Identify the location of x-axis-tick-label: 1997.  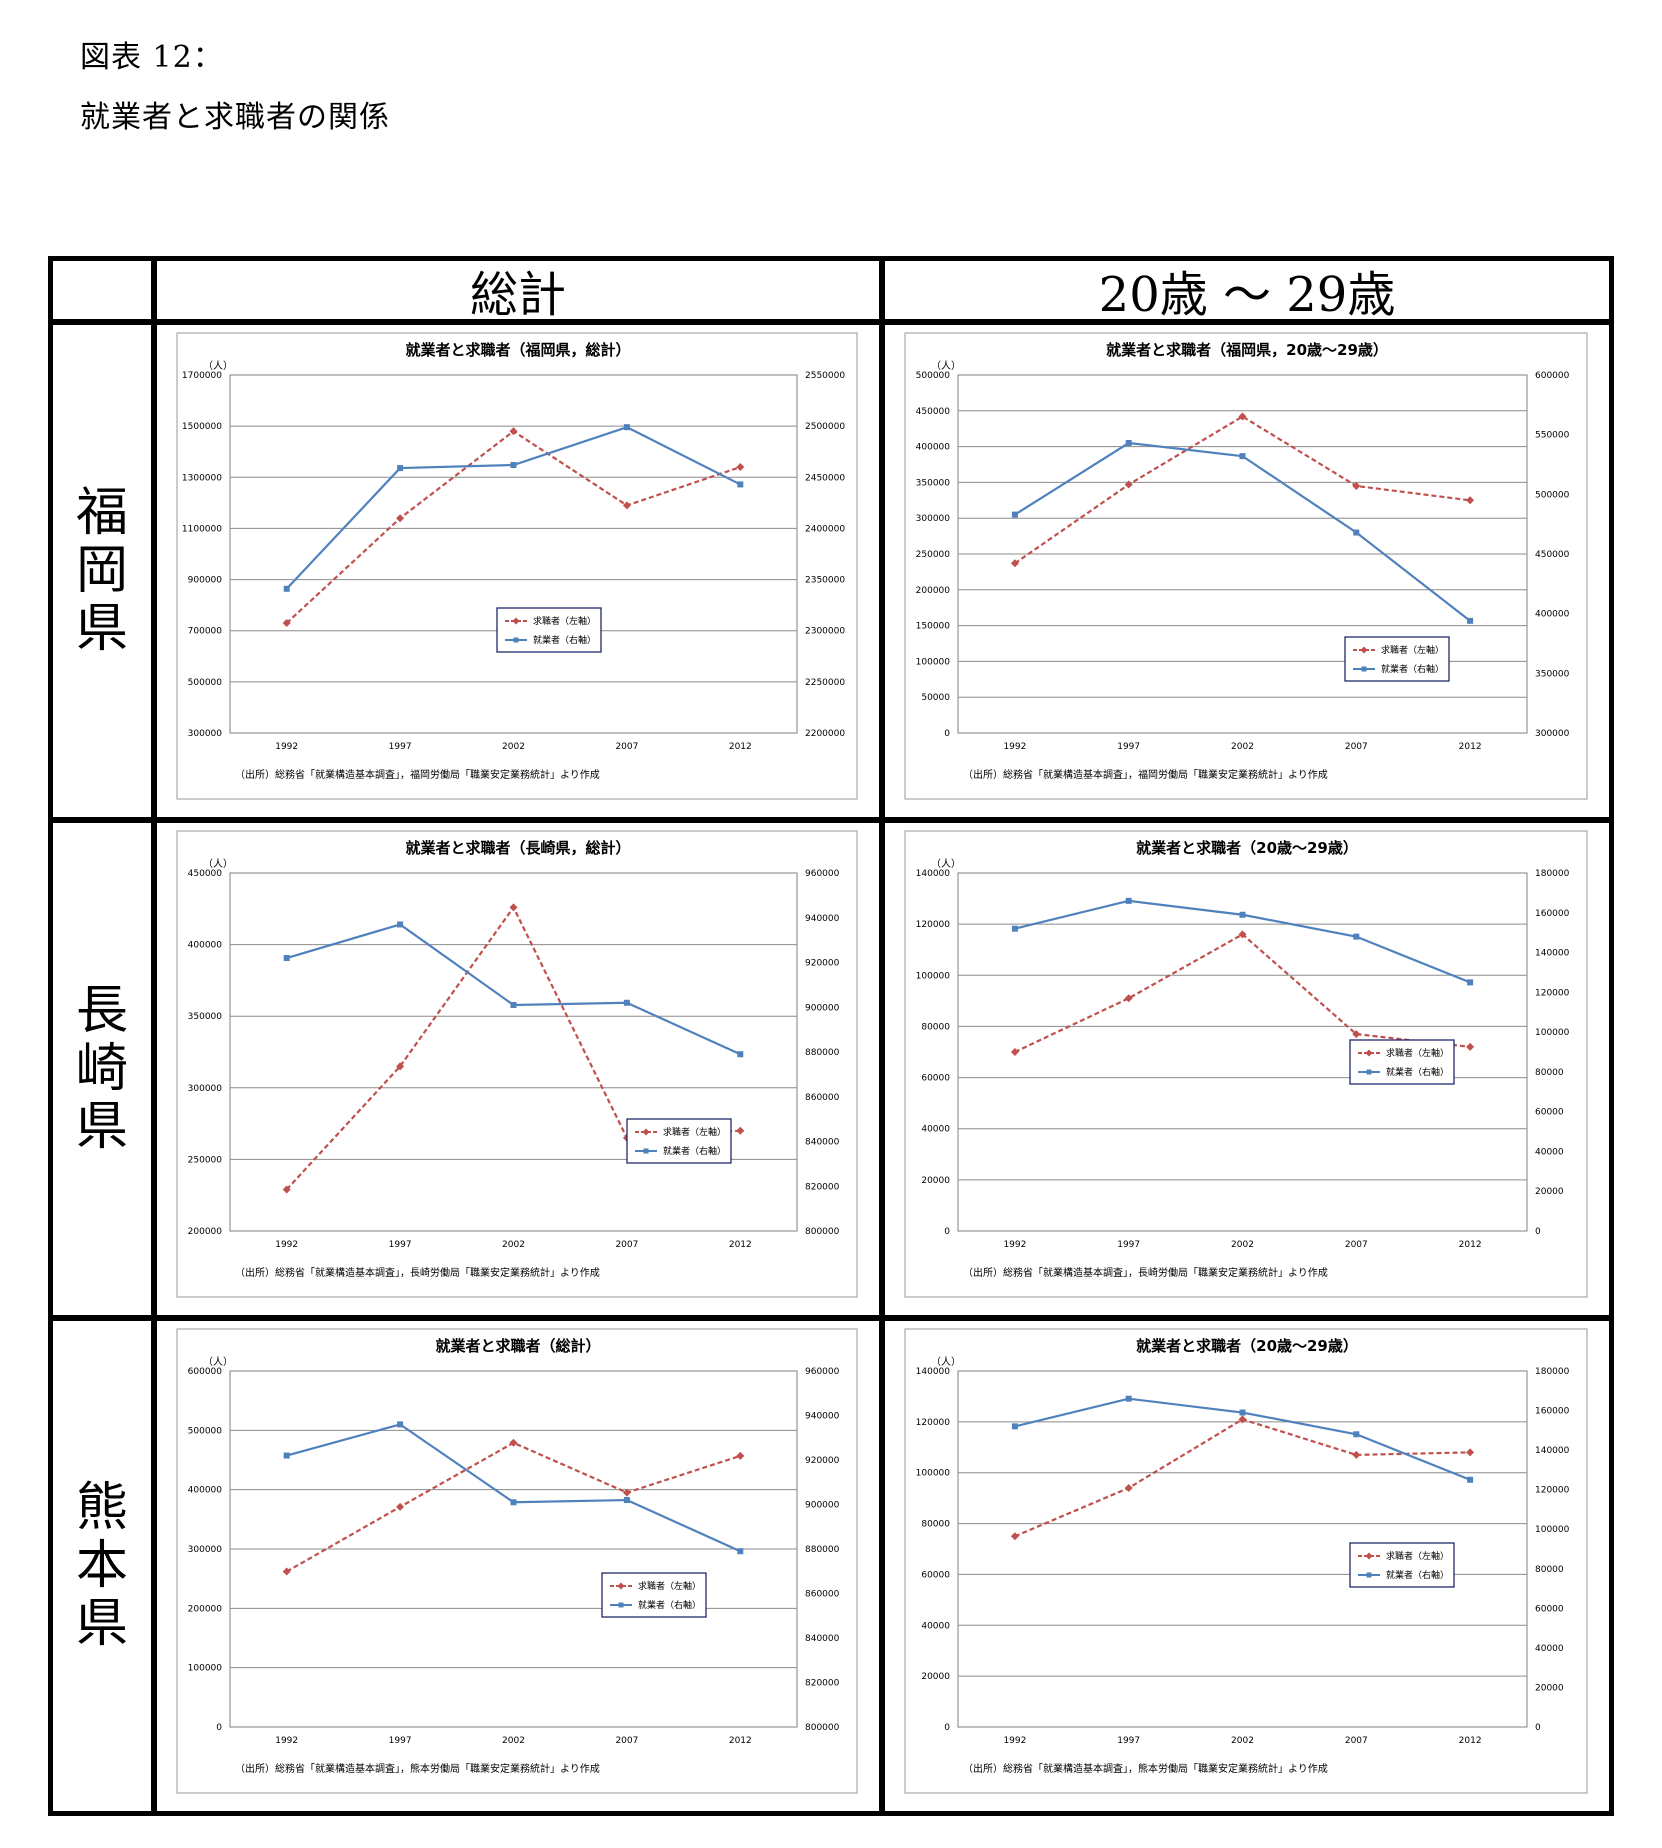
(1128, 1741).